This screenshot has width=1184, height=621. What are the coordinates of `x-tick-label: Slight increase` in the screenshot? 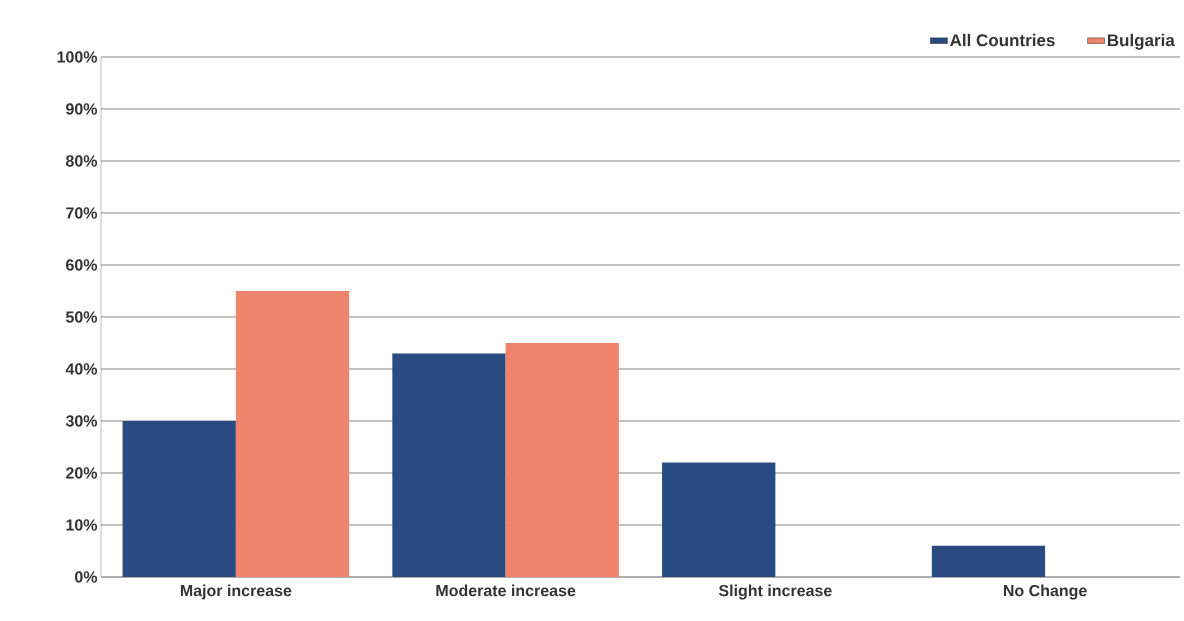 It's located at (775, 592).